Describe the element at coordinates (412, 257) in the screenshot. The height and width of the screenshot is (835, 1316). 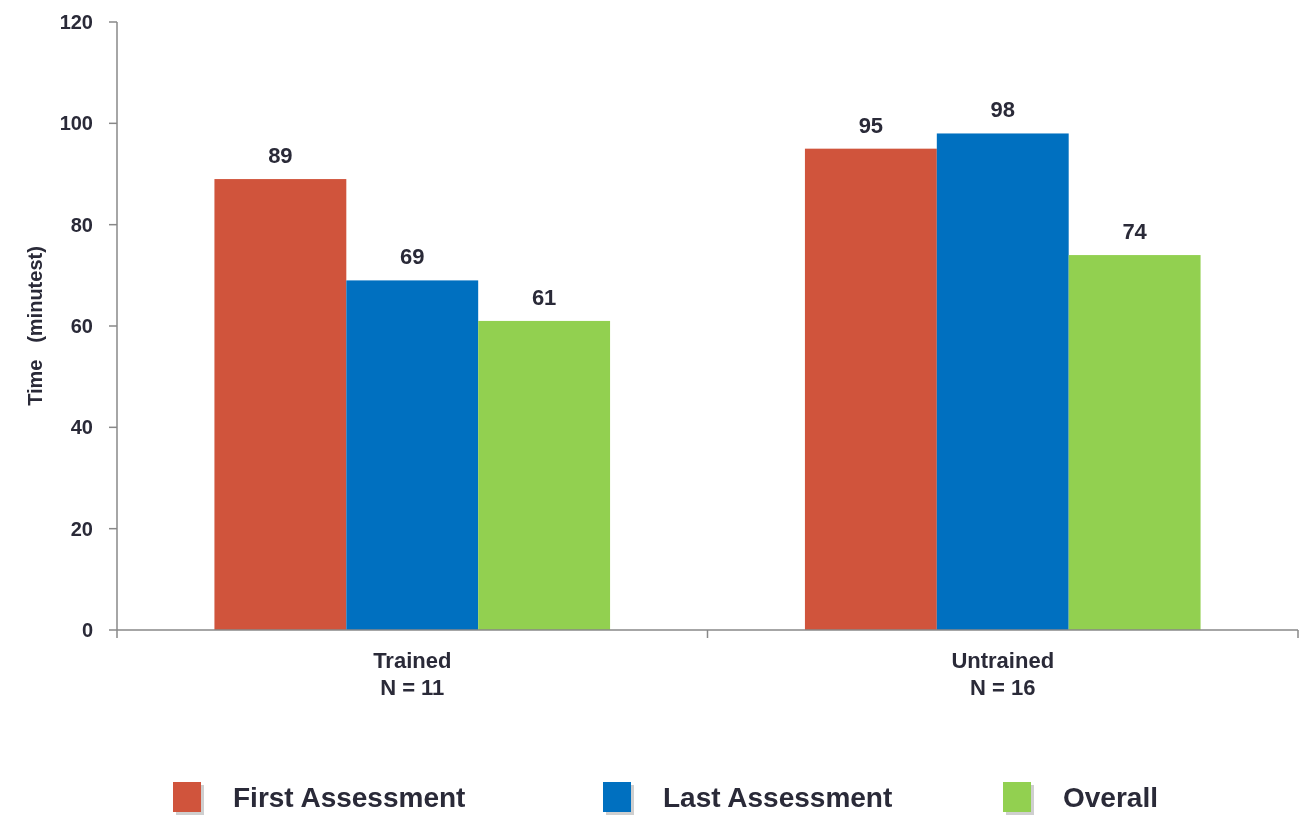
I see `data-label: 69` at that location.